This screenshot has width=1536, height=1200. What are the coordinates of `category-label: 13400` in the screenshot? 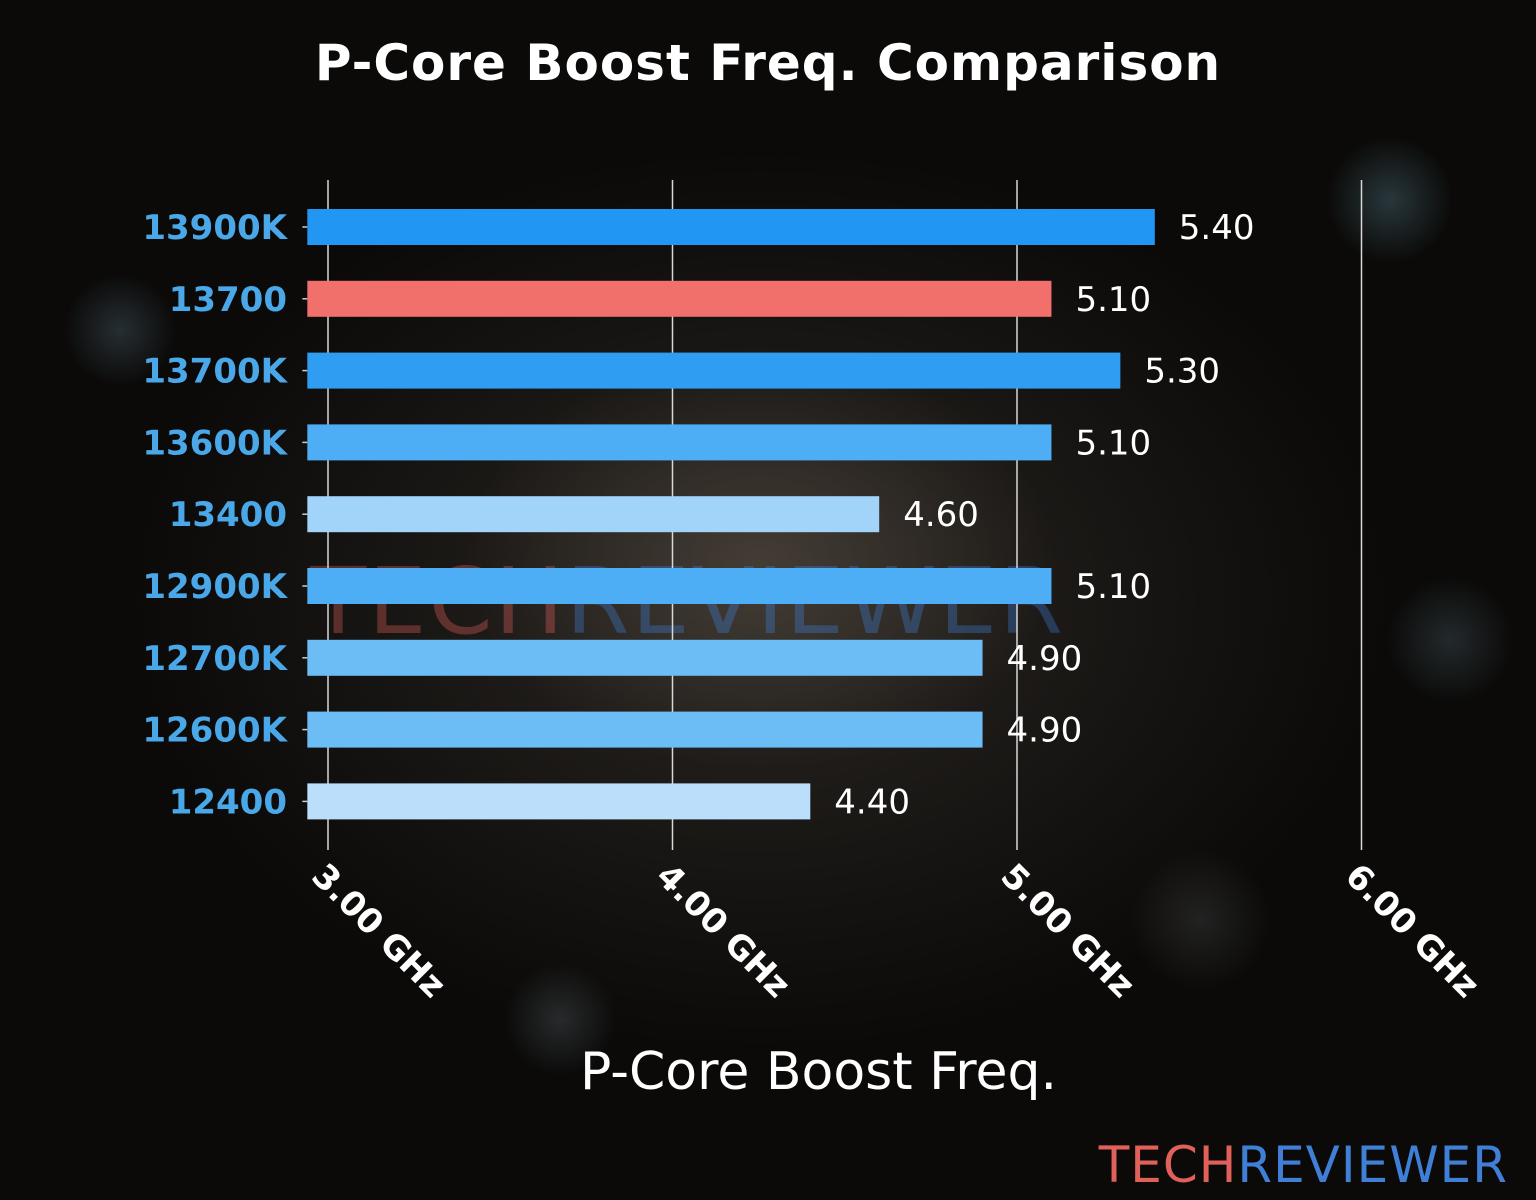 It's located at (228, 515).